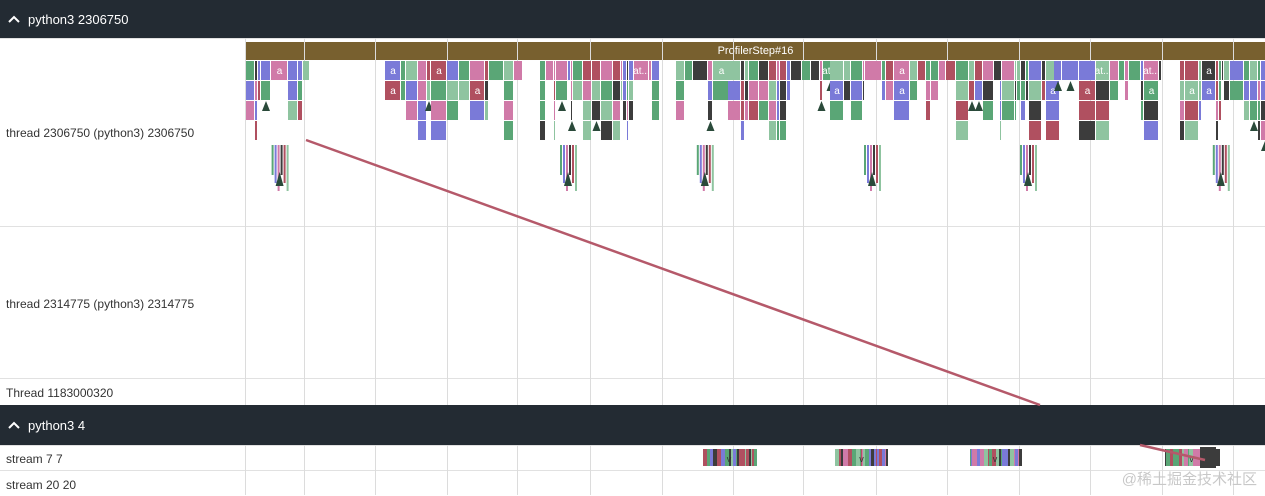 Image resolution: width=1265 pixels, height=496 pixels. Describe the element at coordinates (100, 304) in the screenshot. I see `thread-label: thread 2314775 (python3) 2314775` at that location.